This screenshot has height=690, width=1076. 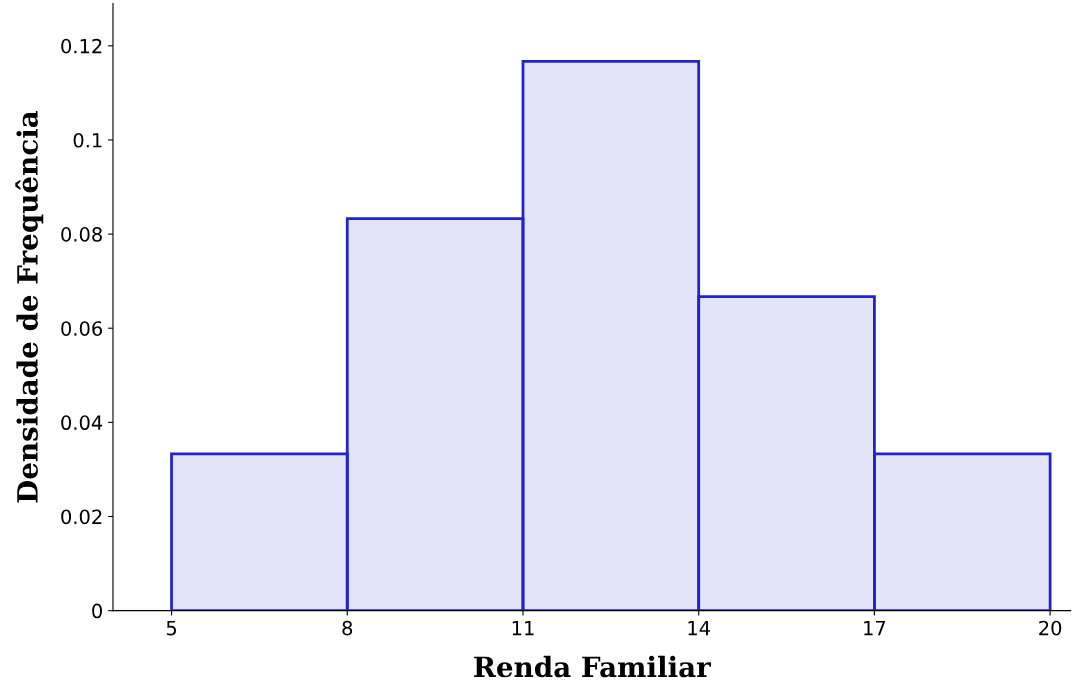 What do you see at coordinates (87, 140) in the screenshot?
I see `y-tick-label: 0.1` at bounding box center [87, 140].